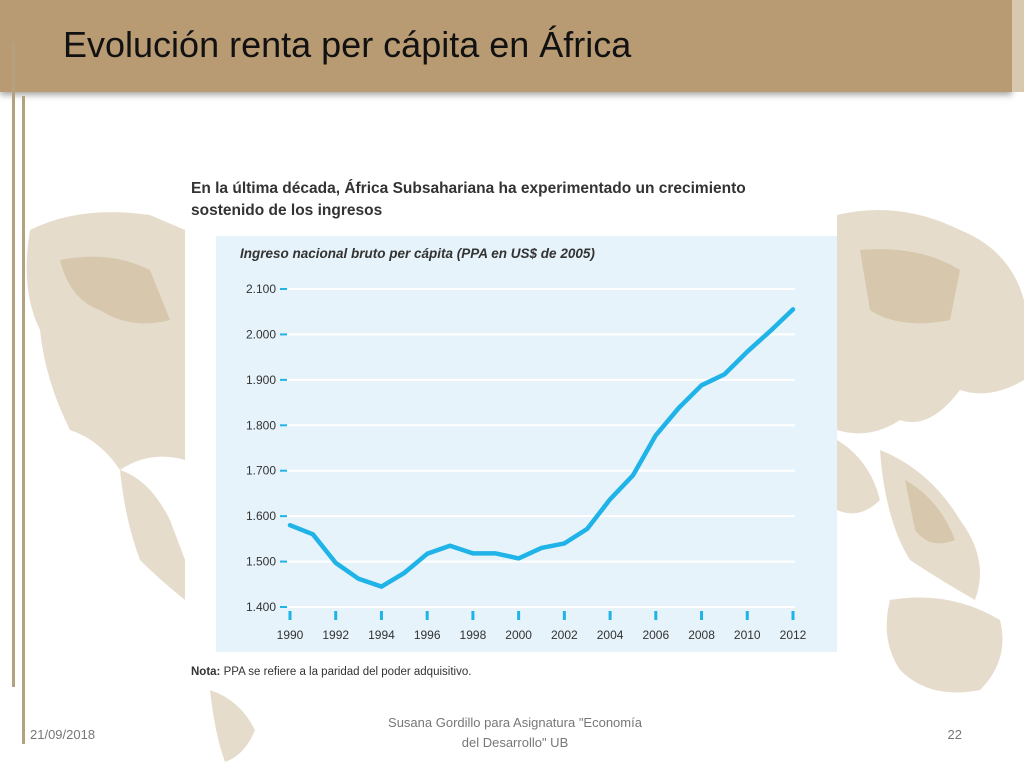 The height and width of the screenshot is (768, 1024). Describe the element at coordinates (261, 562) in the screenshot. I see `y-tick-label: 1.500` at that location.